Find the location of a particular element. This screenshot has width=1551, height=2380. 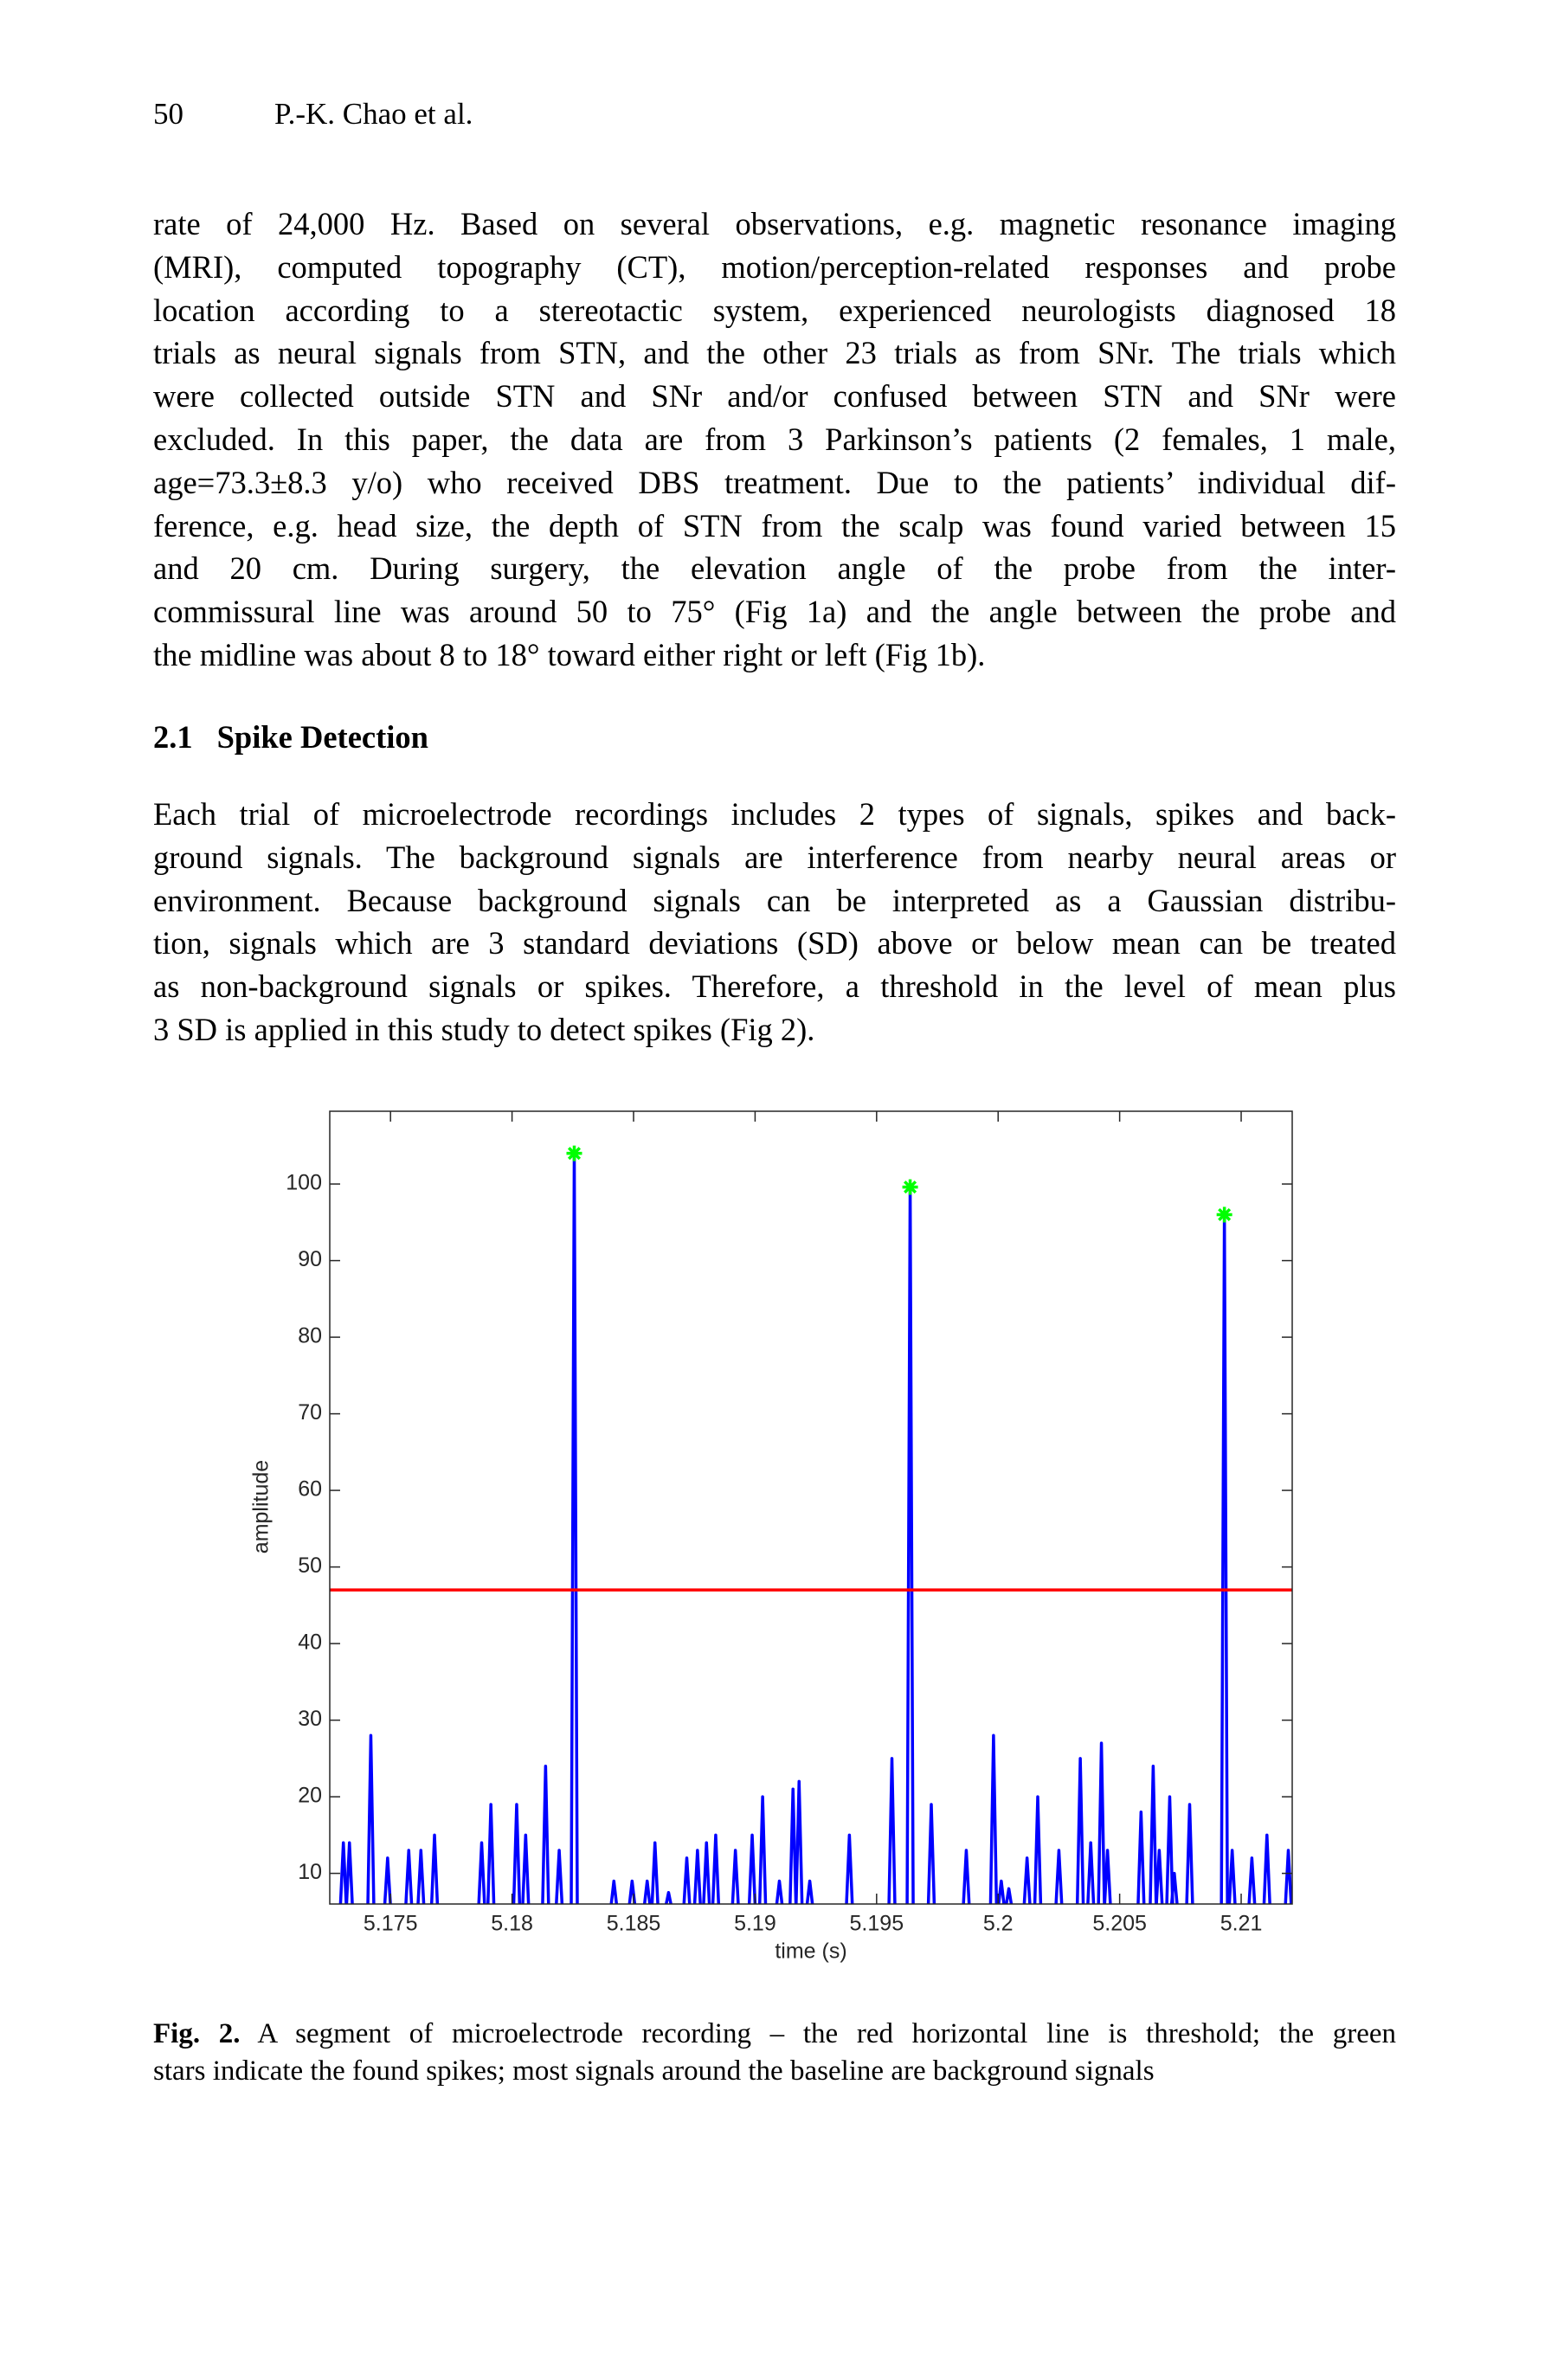

y-tick-label: 60 is located at coordinates (310, 1489).